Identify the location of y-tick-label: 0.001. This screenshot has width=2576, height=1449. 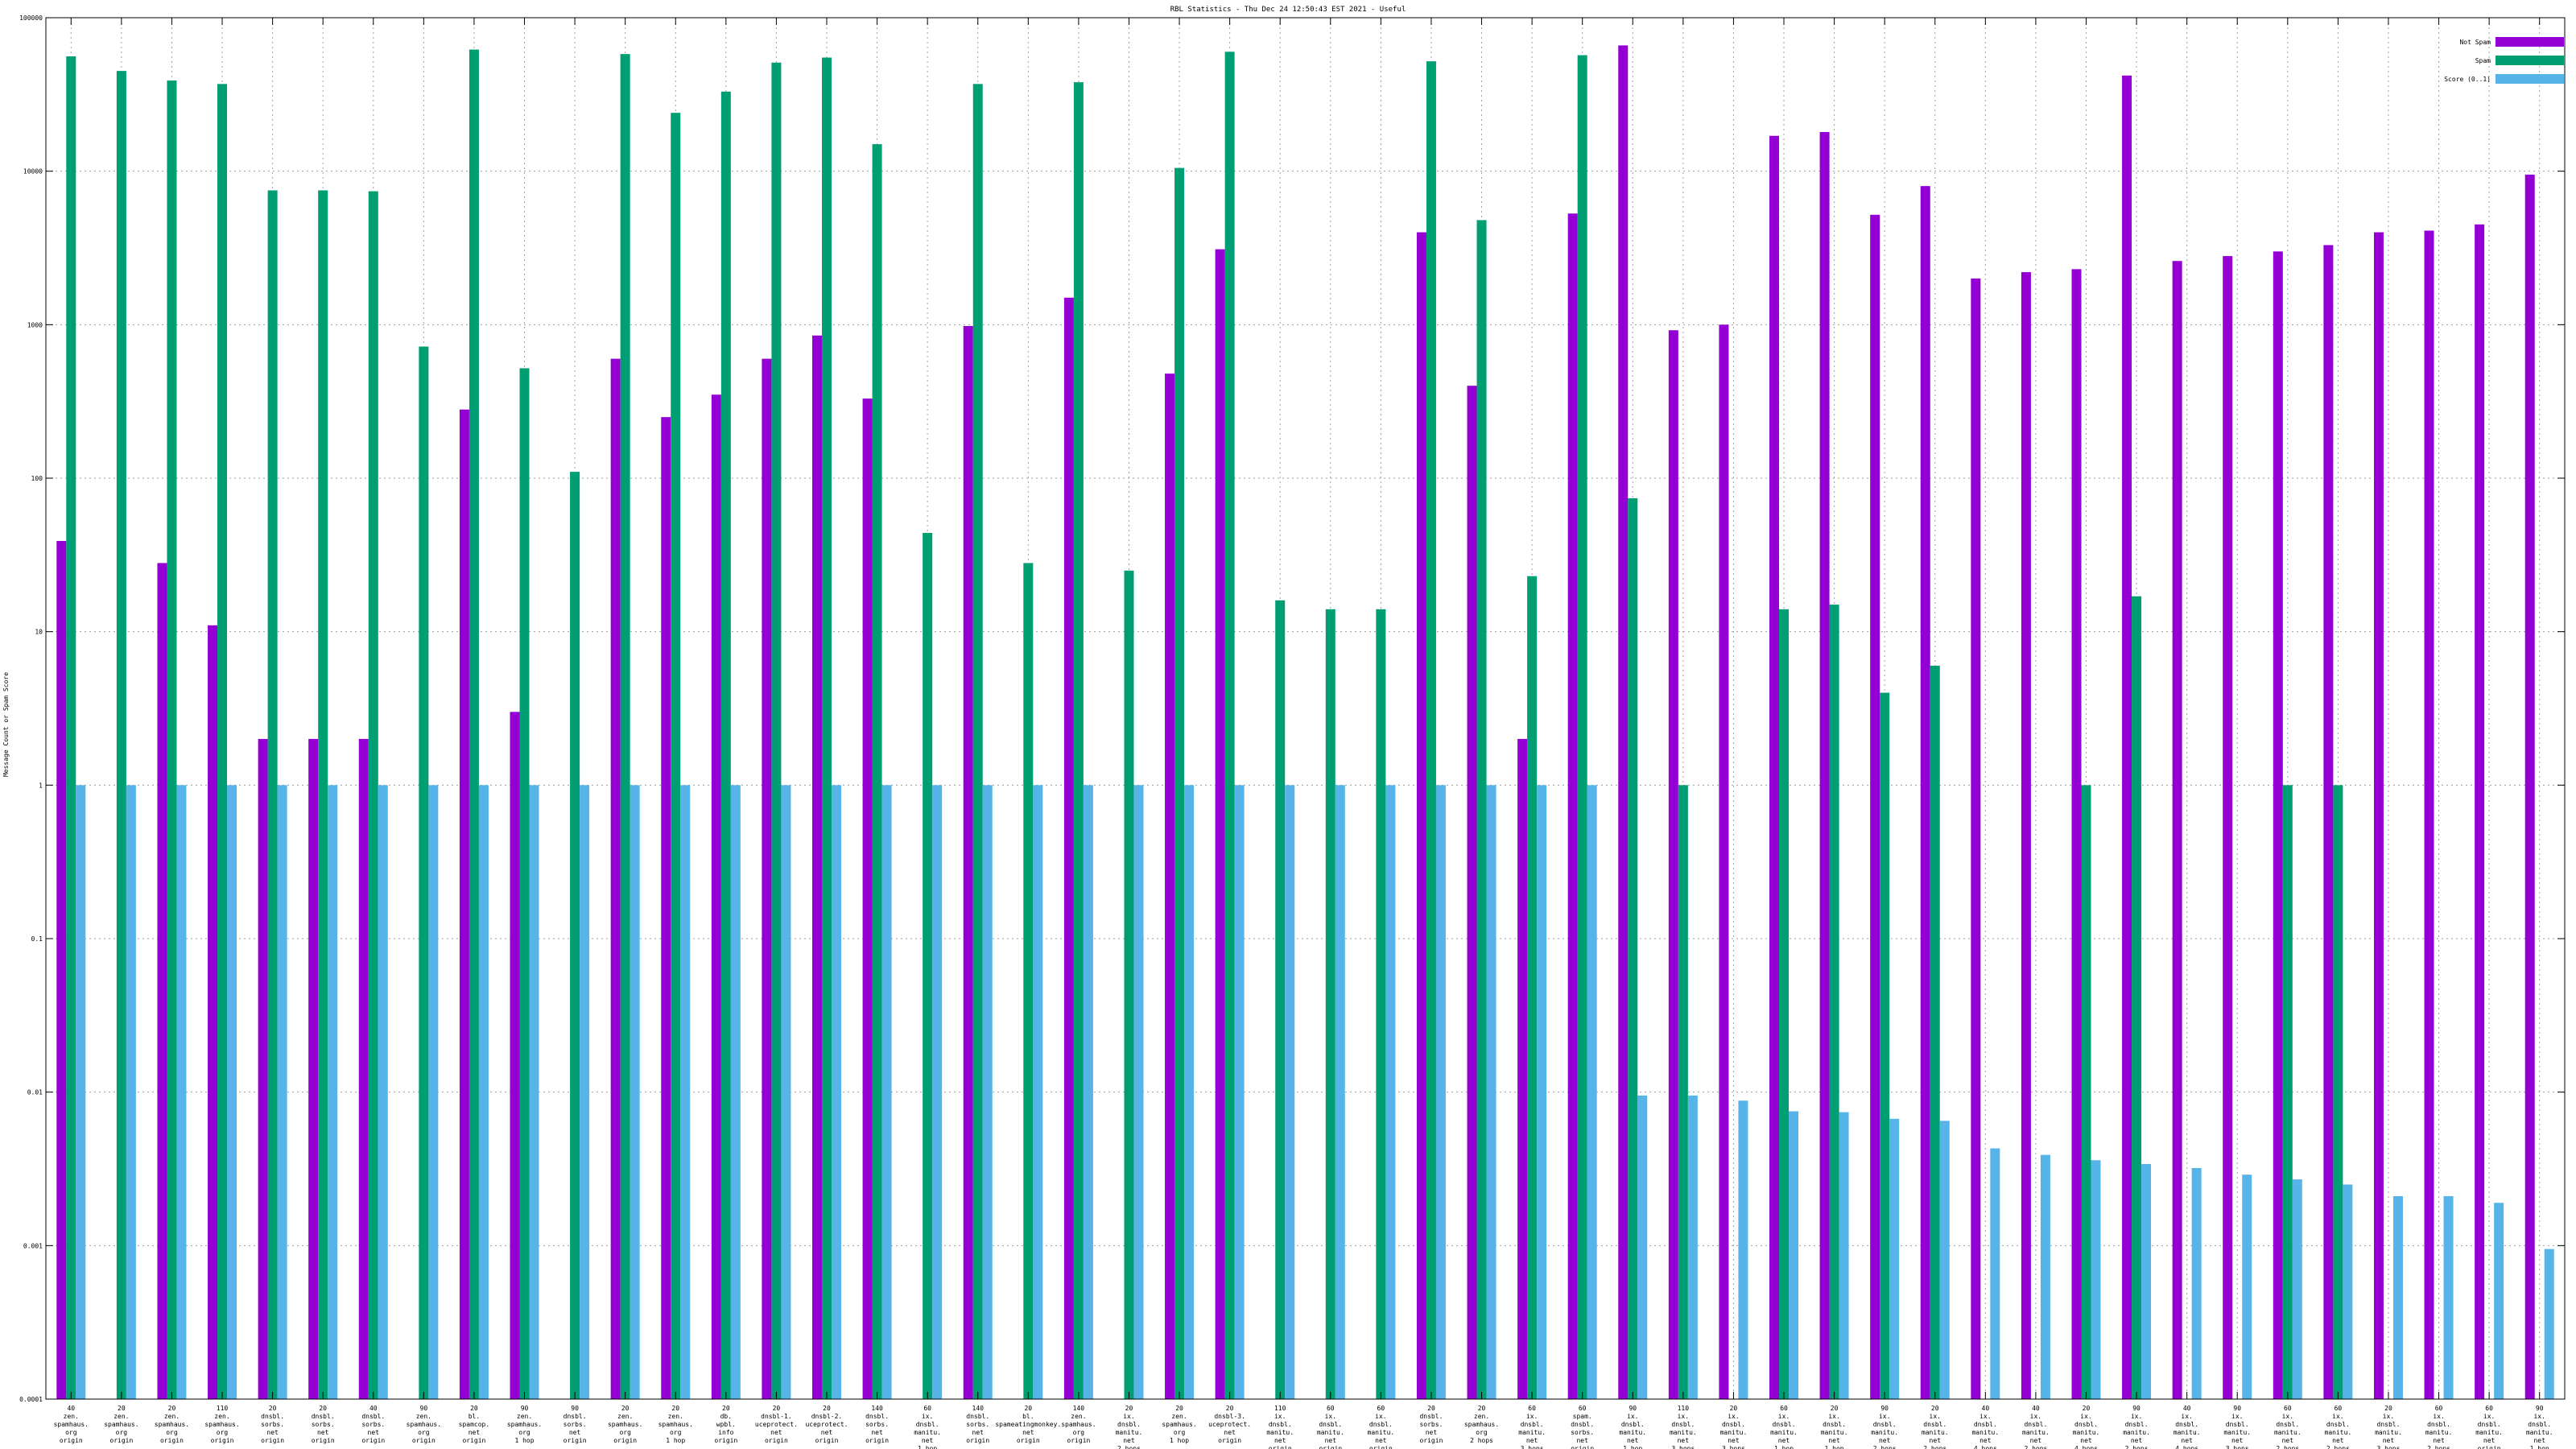
(33, 1245).